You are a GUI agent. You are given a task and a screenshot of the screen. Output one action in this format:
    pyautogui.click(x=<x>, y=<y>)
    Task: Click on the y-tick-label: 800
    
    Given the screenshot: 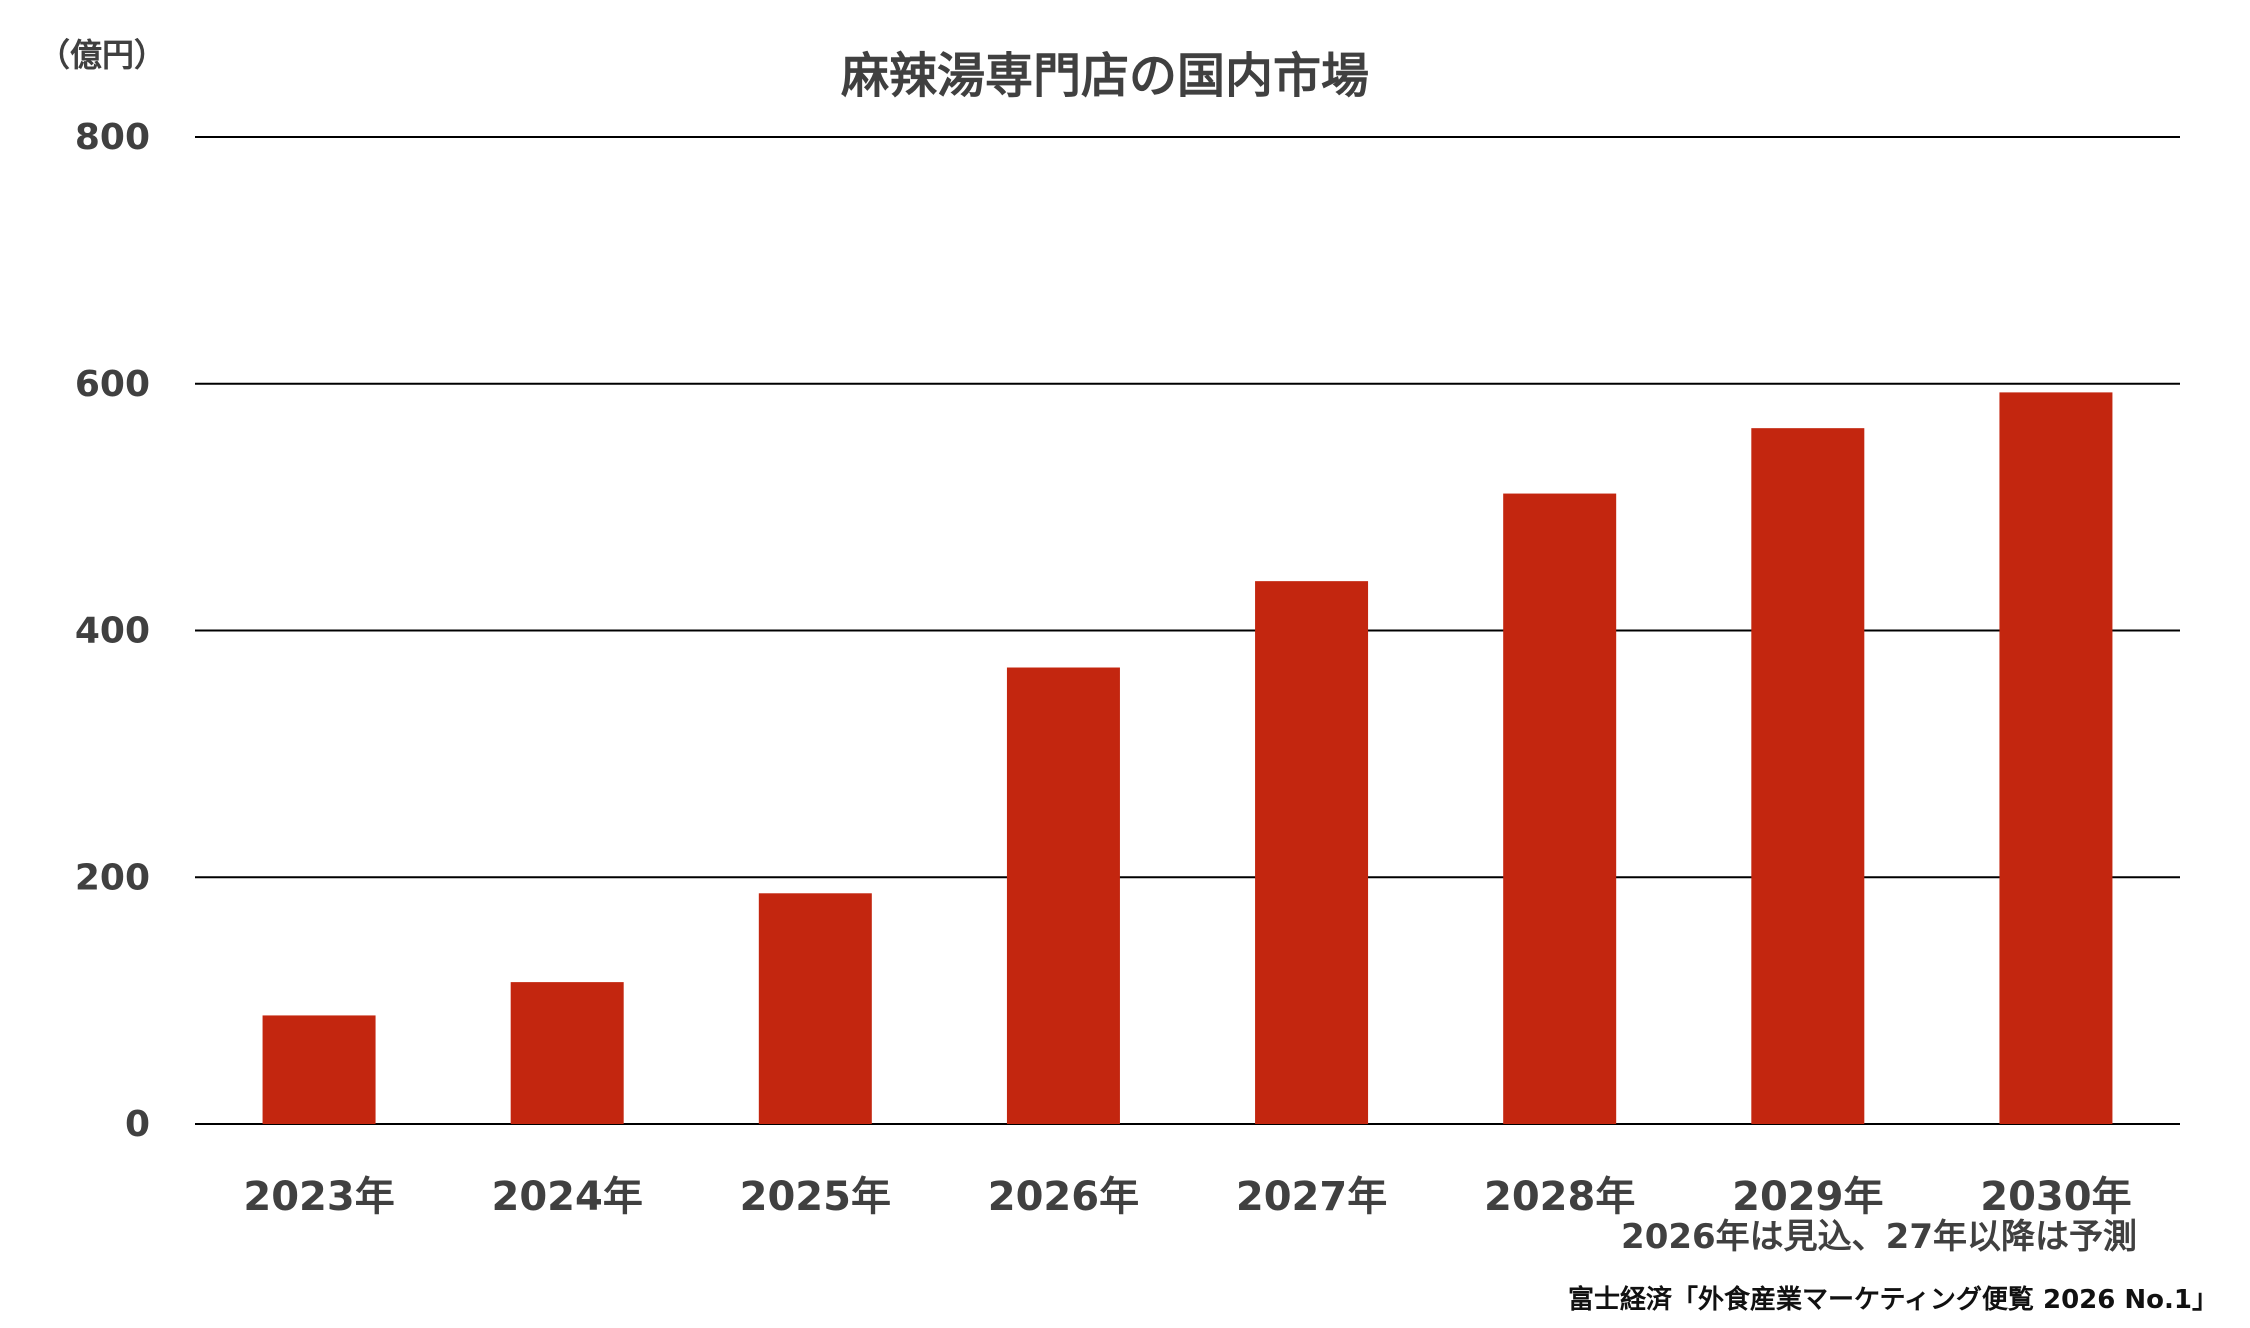 What is the action you would take?
    pyautogui.click(x=112, y=137)
    